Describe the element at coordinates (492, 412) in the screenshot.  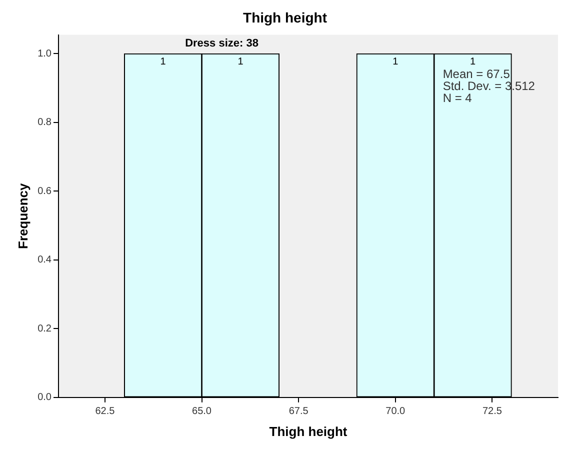
I see `x-tick-label: 72.5` at that location.